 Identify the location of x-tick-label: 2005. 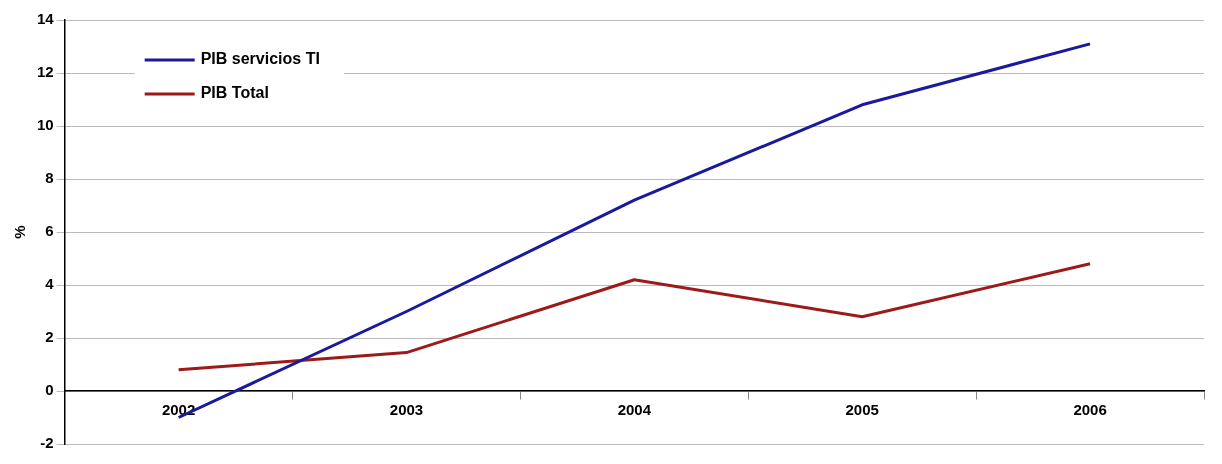
(862, 410).